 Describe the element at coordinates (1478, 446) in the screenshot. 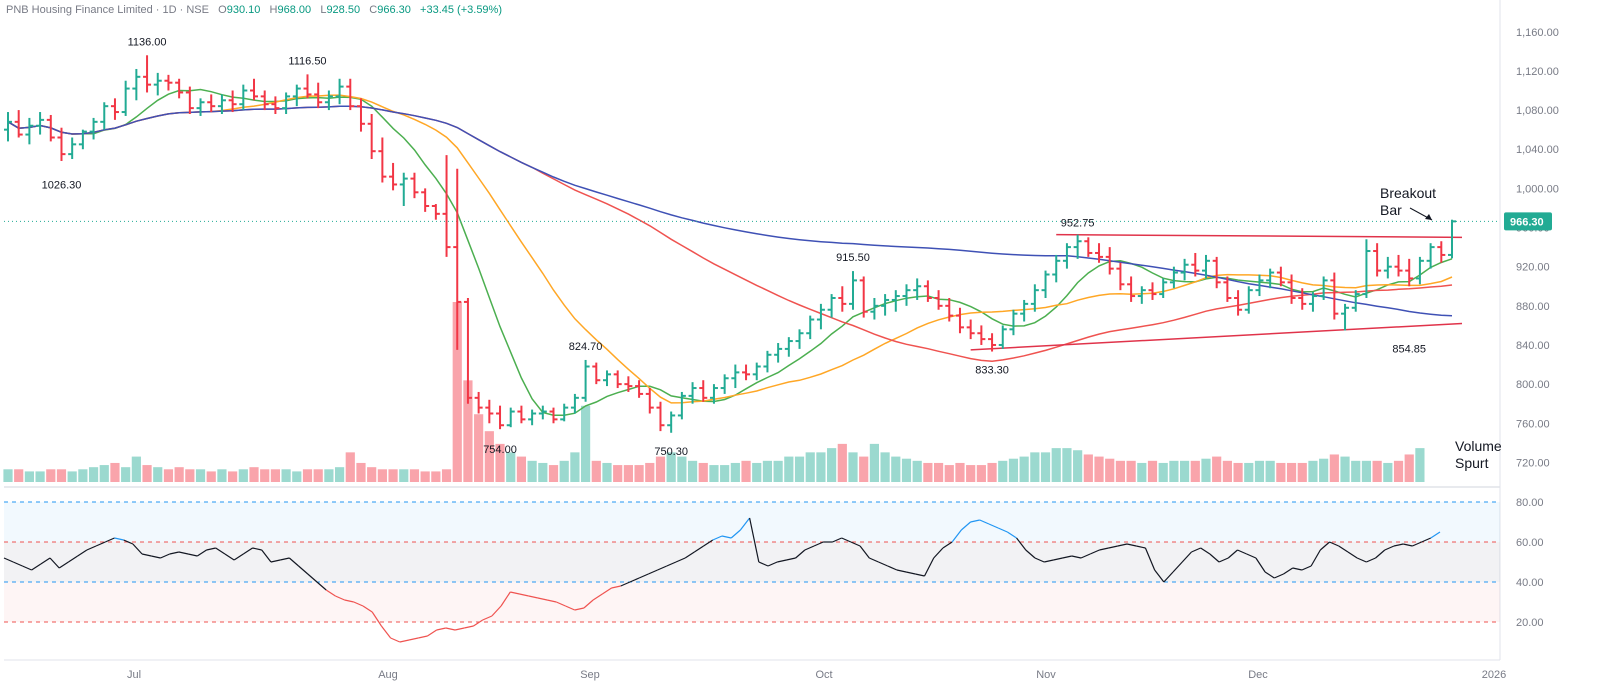

I see `volume-callout-line1: Volume` at that location.